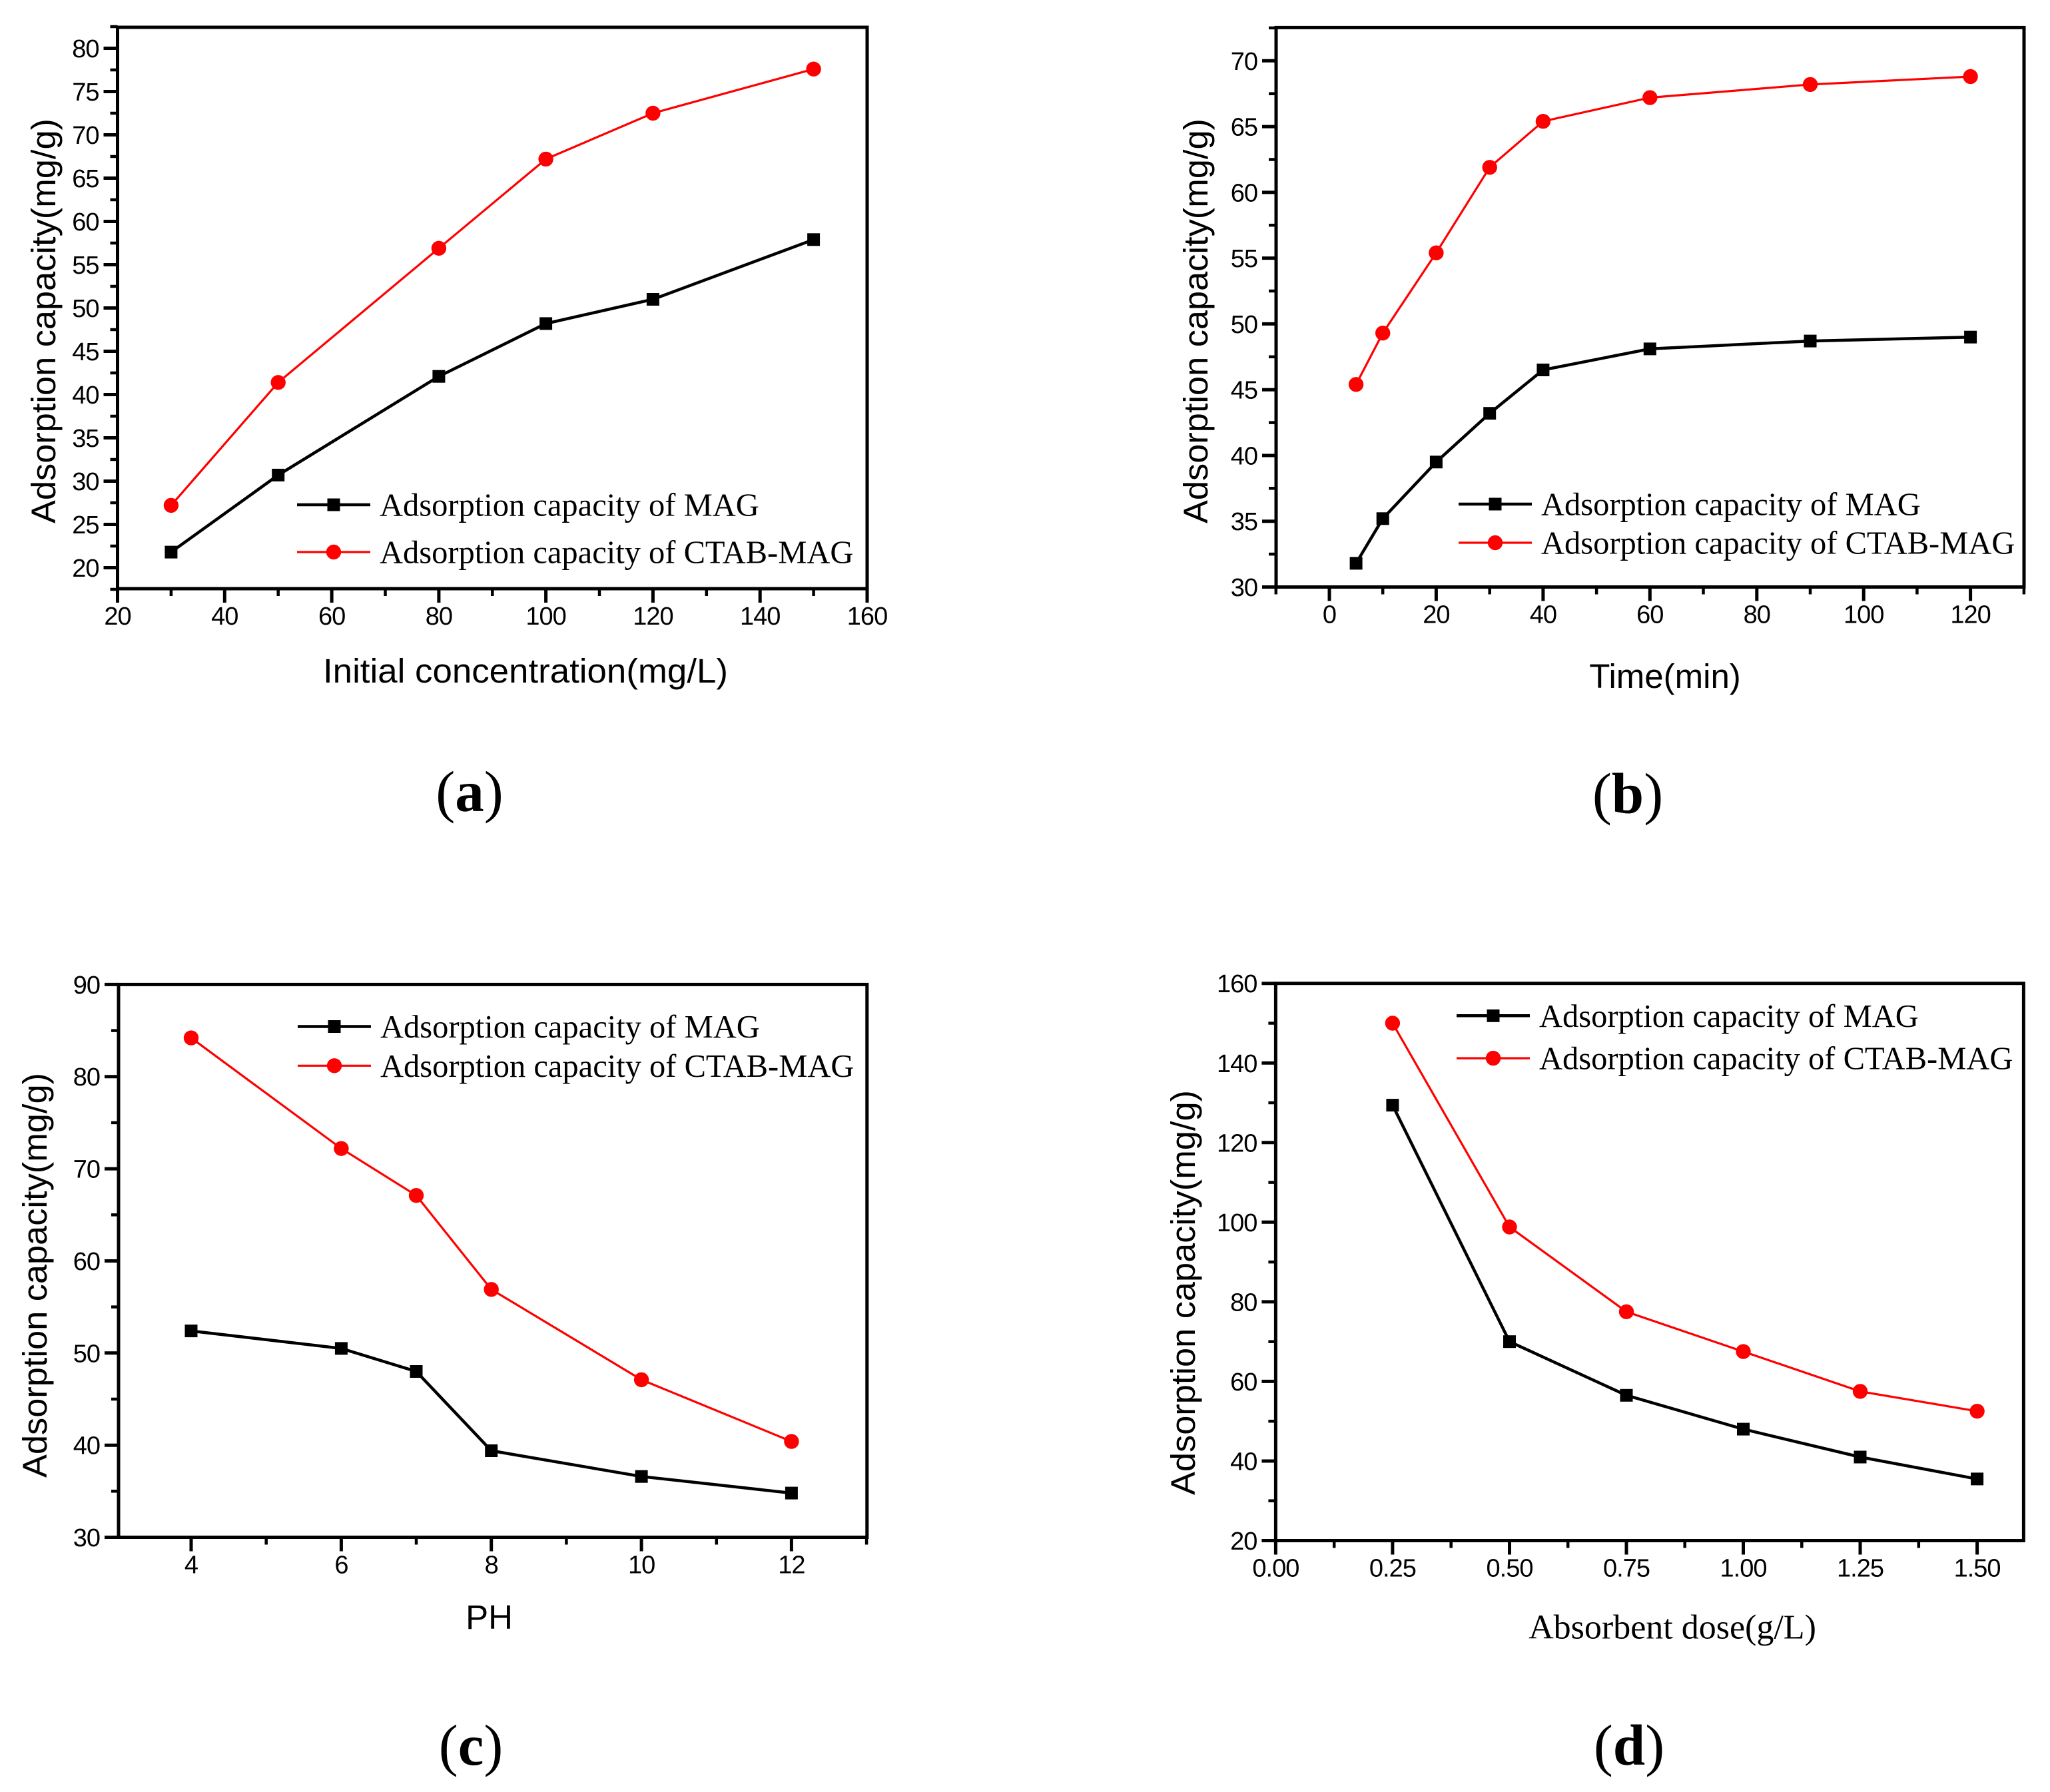 This screenshot has width=2050, height=1792. Describe the element at coordinates (641, 1566) in the screenshot. I see `svg-text: 10` at that location.